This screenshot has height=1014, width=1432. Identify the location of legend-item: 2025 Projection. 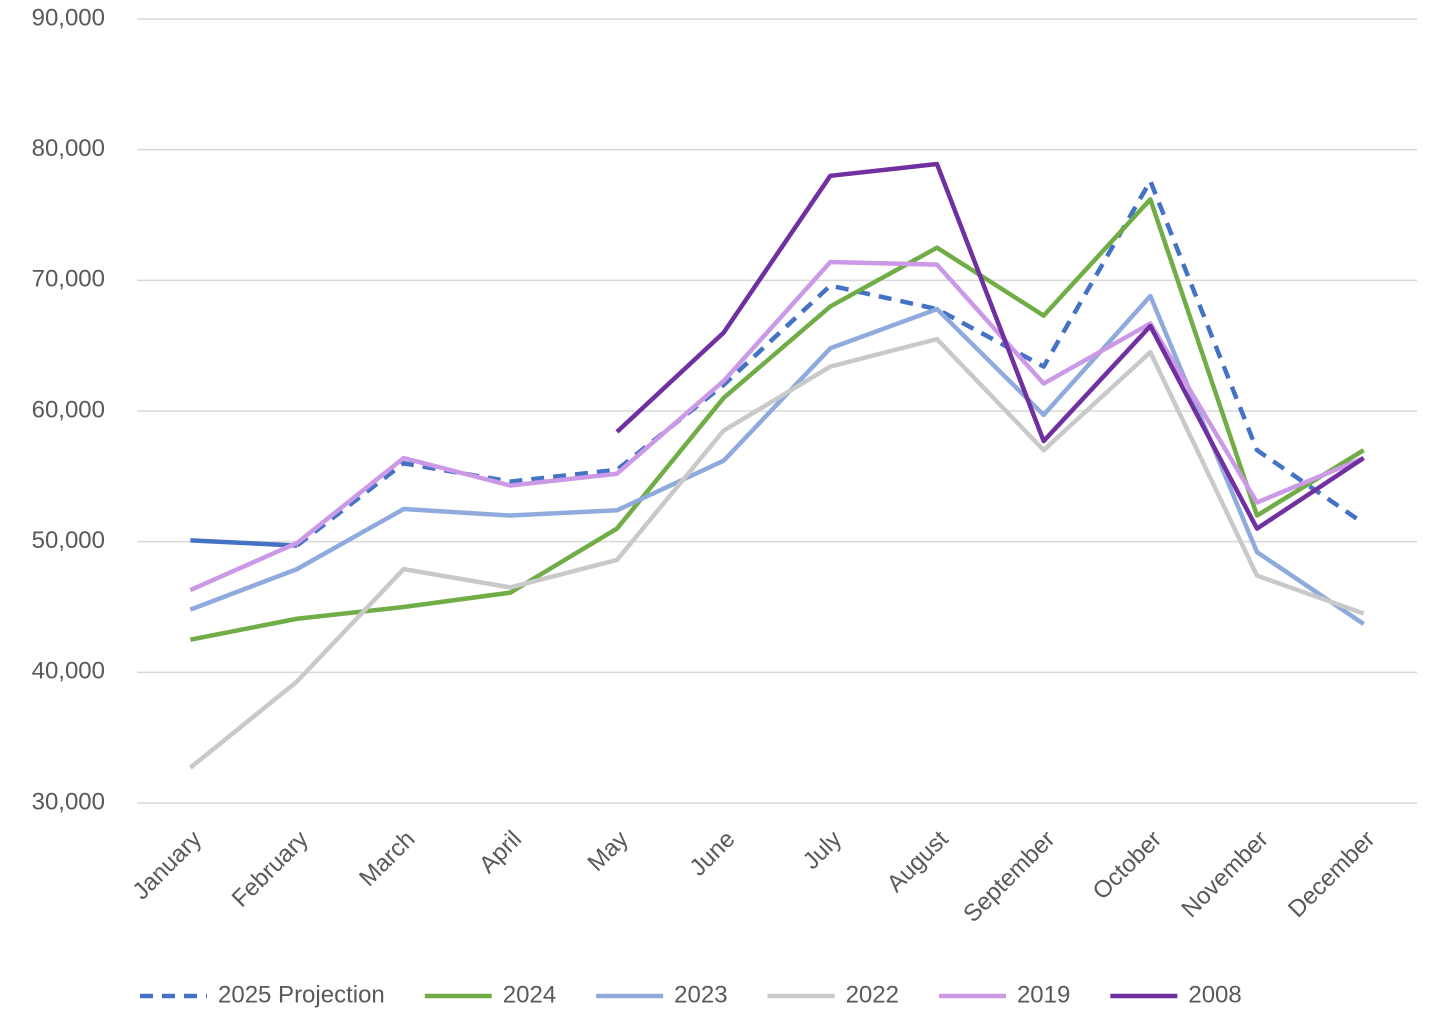
(262, 994).